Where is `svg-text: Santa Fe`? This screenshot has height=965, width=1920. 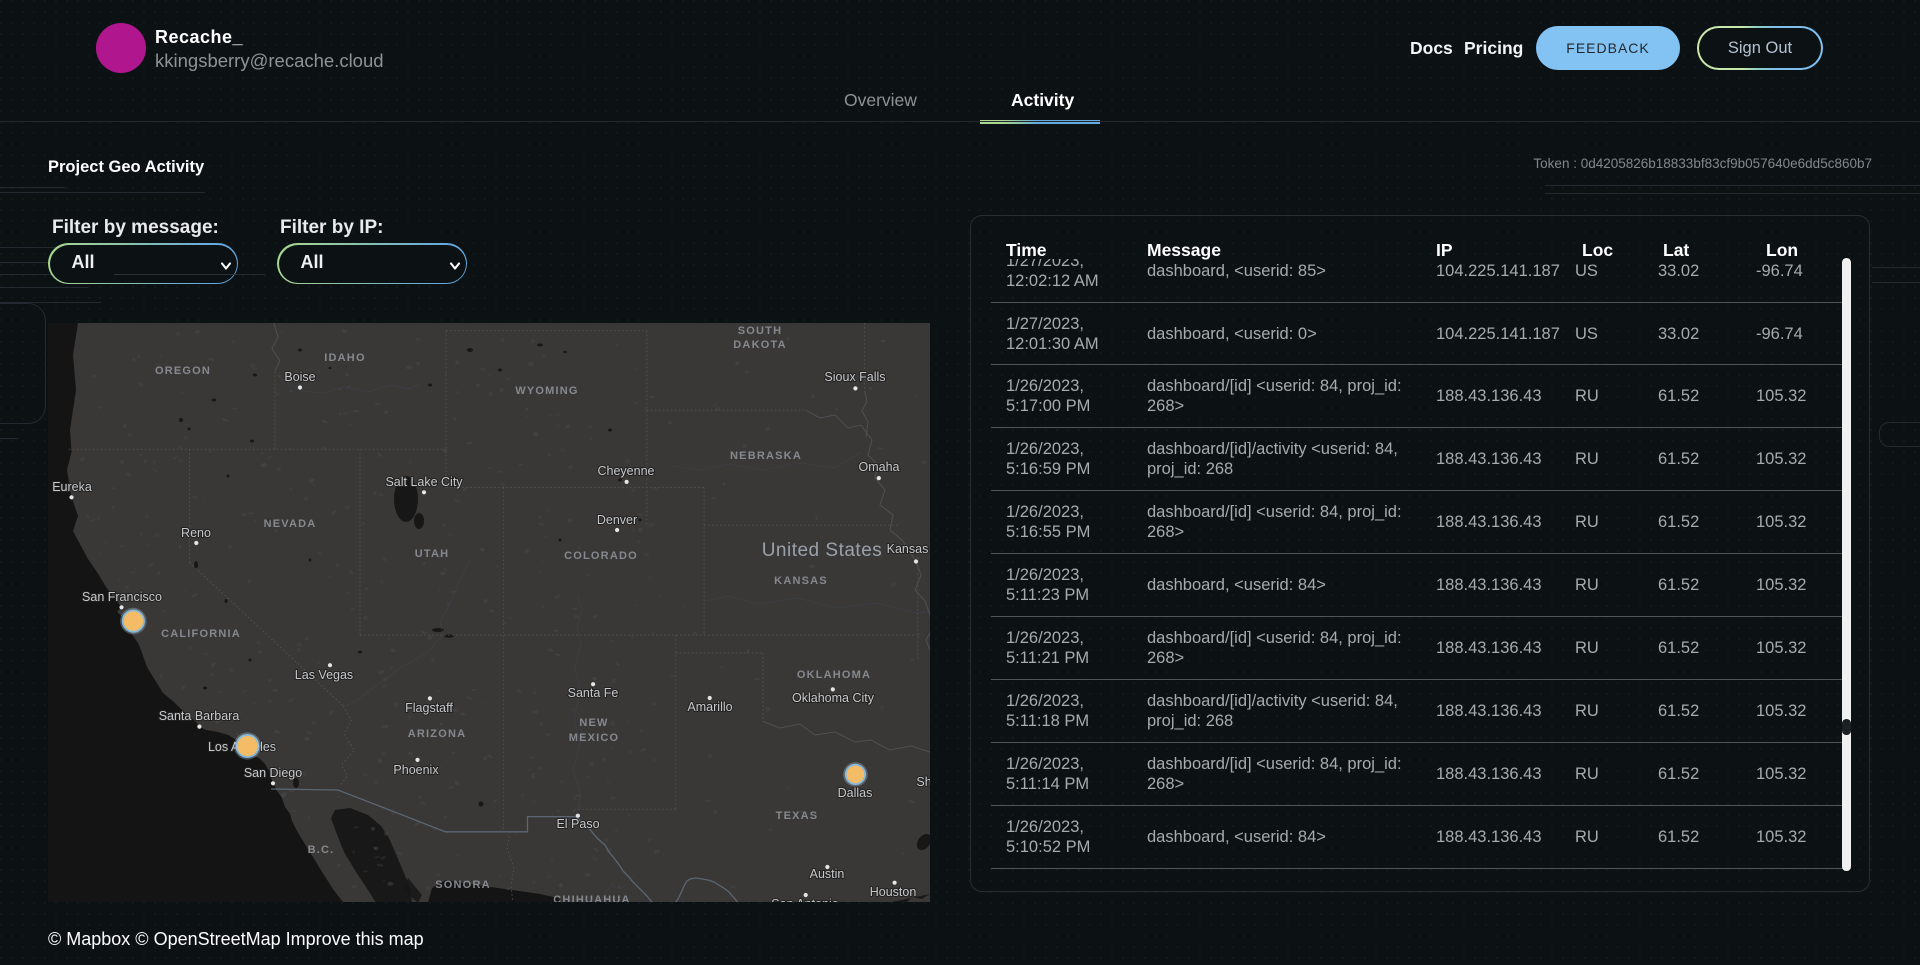 svg-text: Santa Fe is located at coordinates (593, 693).